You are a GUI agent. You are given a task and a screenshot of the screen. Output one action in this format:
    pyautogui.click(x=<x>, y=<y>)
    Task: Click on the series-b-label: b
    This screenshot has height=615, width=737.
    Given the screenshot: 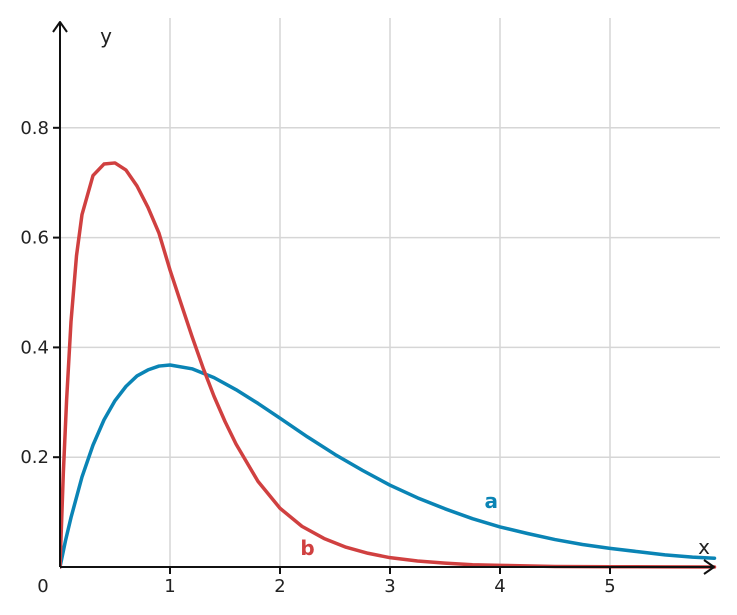 What is the action you would take?
    pyautogui.click(x=307, y=548)
    